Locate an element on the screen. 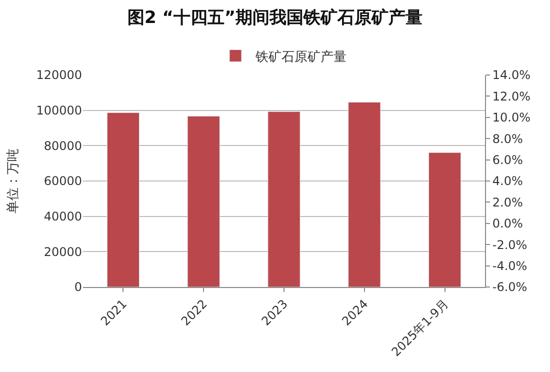 This screenshot has width=550, height=372. y-tick-label: 120000 is located at coordinates (59, 75).